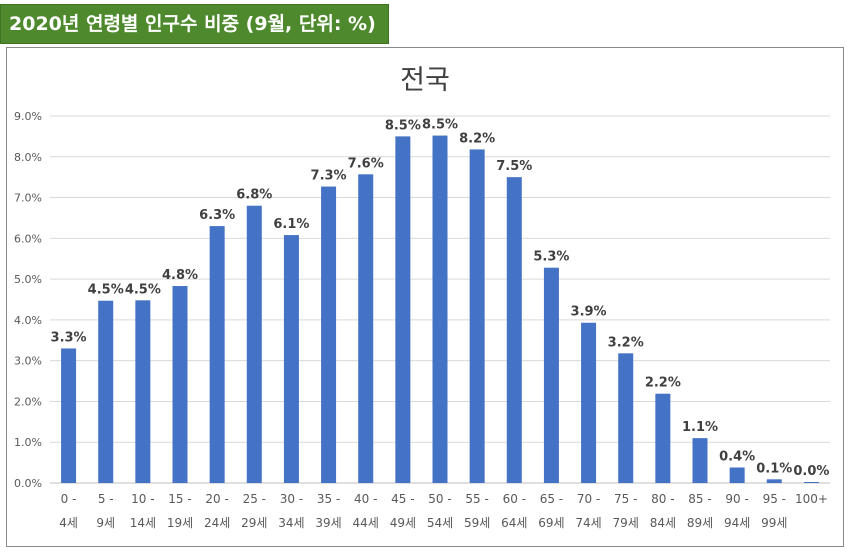 The image size is (850, 552). Describe the element at coordinates (514, 499) in the screenshot. I see `x-tick-label: 60 -` at that location.